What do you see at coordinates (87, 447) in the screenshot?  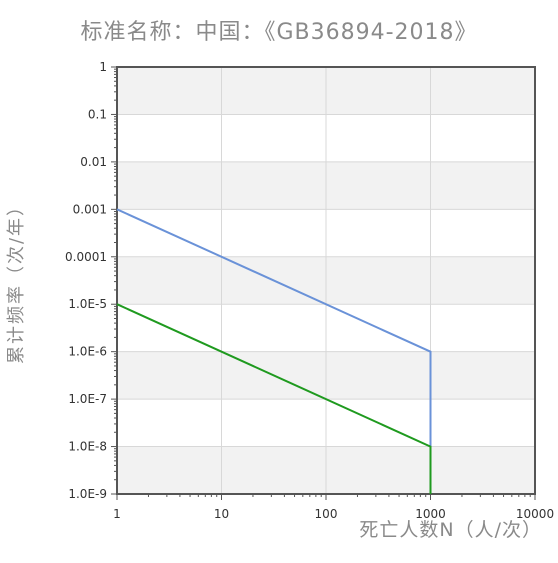 I see `y-tick-label: 1.0E-8` at bounding box center [87, 447].